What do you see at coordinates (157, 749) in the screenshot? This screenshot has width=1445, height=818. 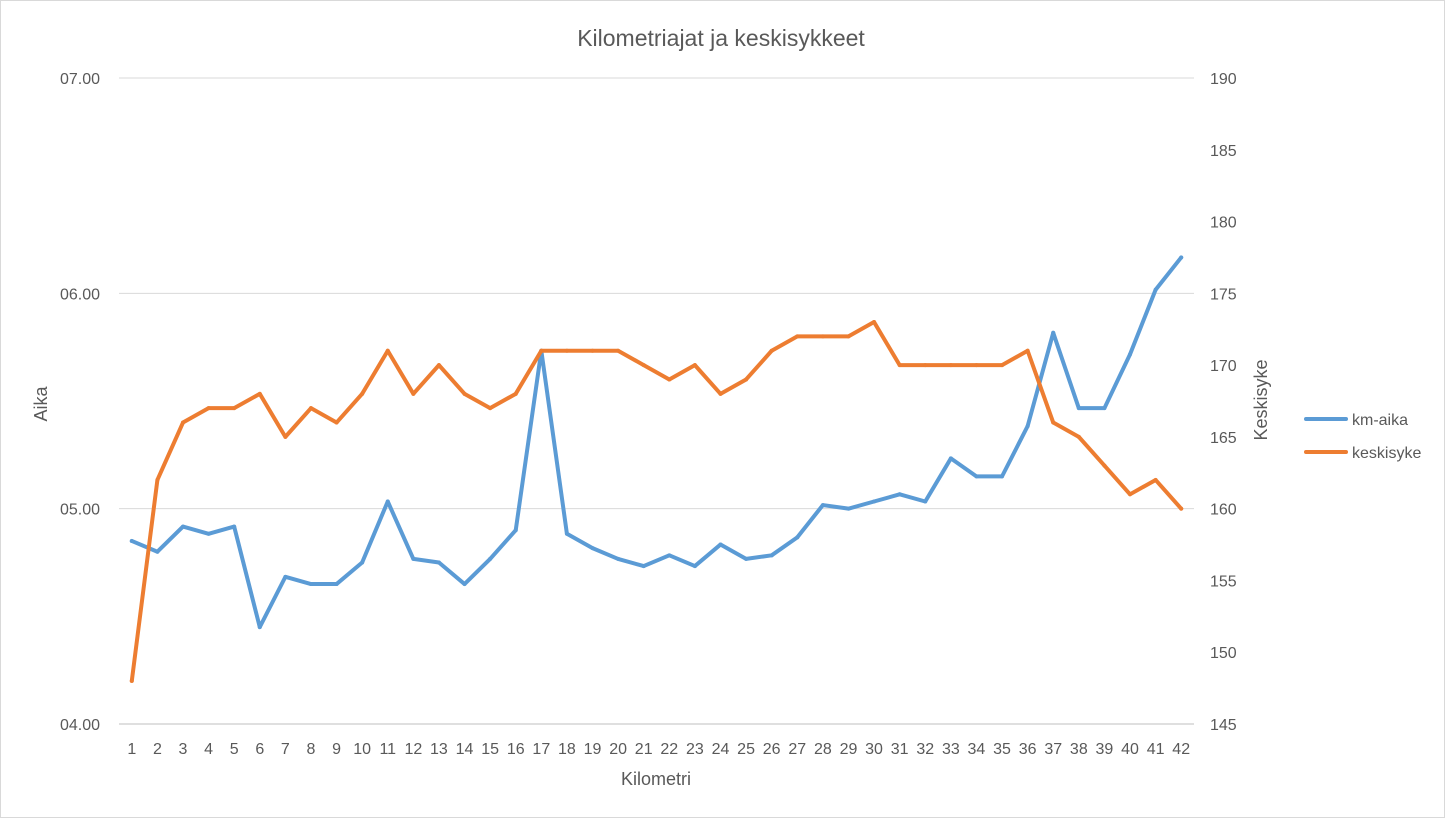 I see `x-tick-label: 2` at bounding box center [157, 749].